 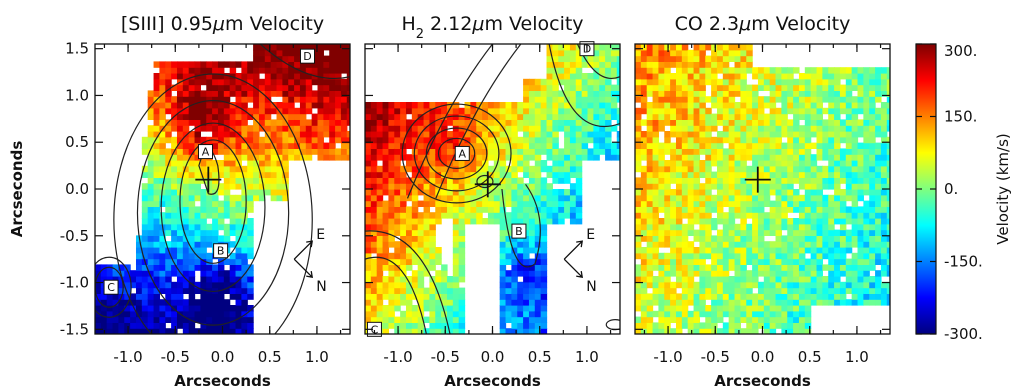 What do you see at coordinates (960, 117) in the screenshot?
I see `colorbar-tick-label: 150.` at bounding box center [960, 117].